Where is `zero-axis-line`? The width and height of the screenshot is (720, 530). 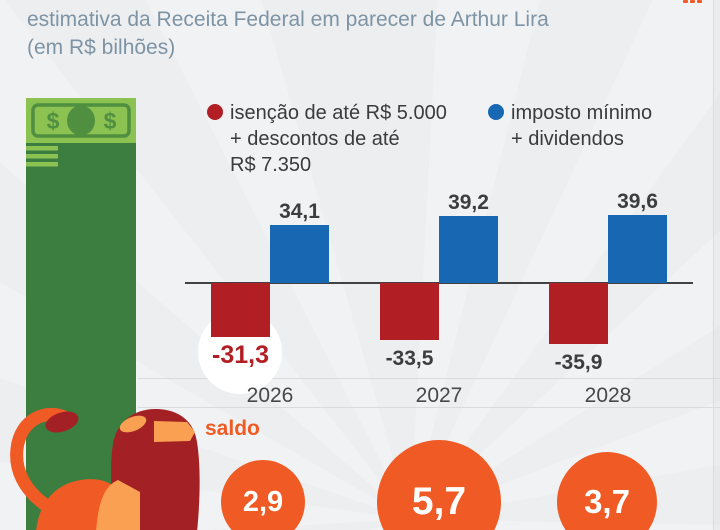
zero-axis-line is located at coordinates (439, 283).